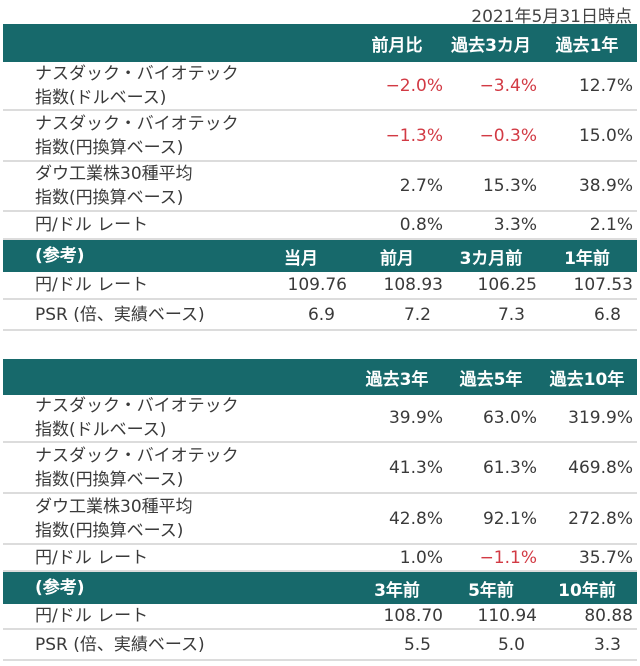 The width and height of the screenshot is (640, 666). I want to click on table-row: ナスダック・バイオテック 指数(円換算ベース) −1.3% −0.3% 15.0%, so click(320, 136).